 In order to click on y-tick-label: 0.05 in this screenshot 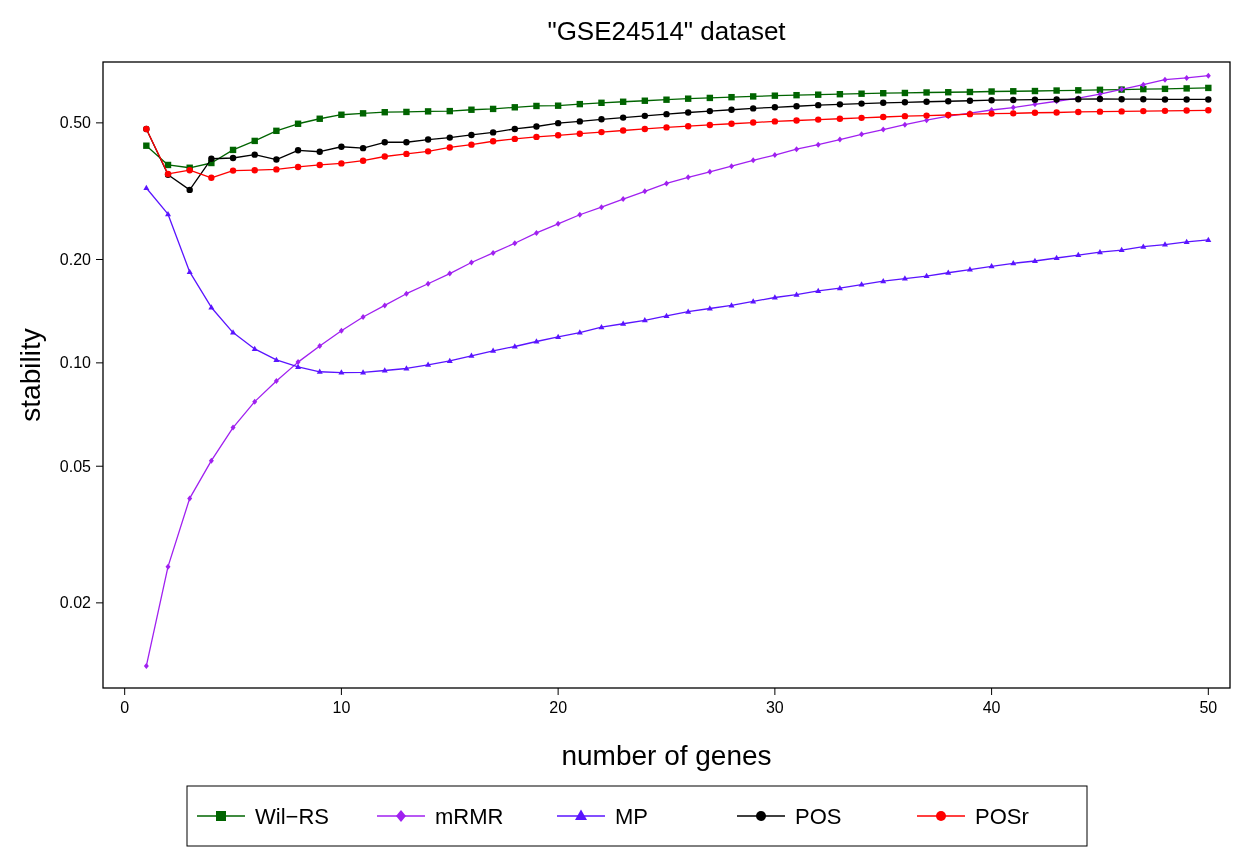, I will do `click(75, 466)`.